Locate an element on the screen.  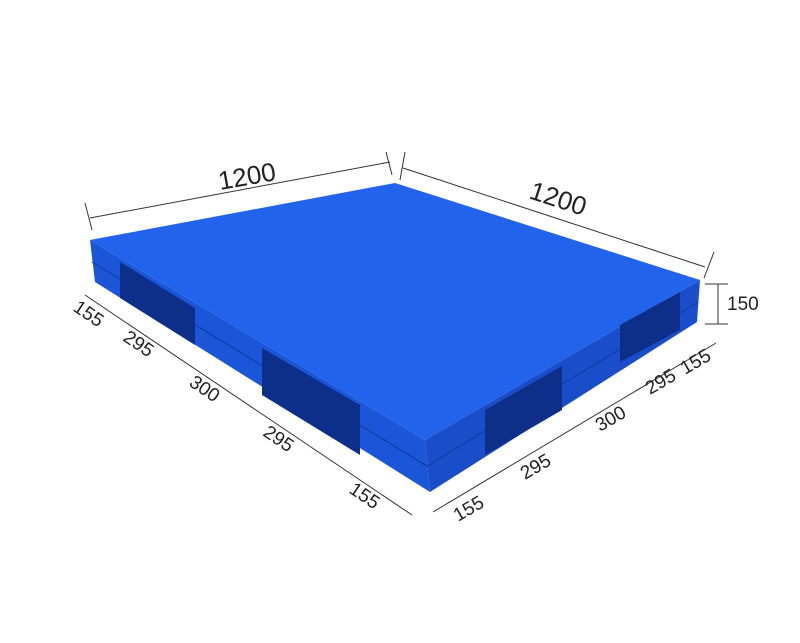
label-top-left-length: 1200 is located at coordinates (247, 176).